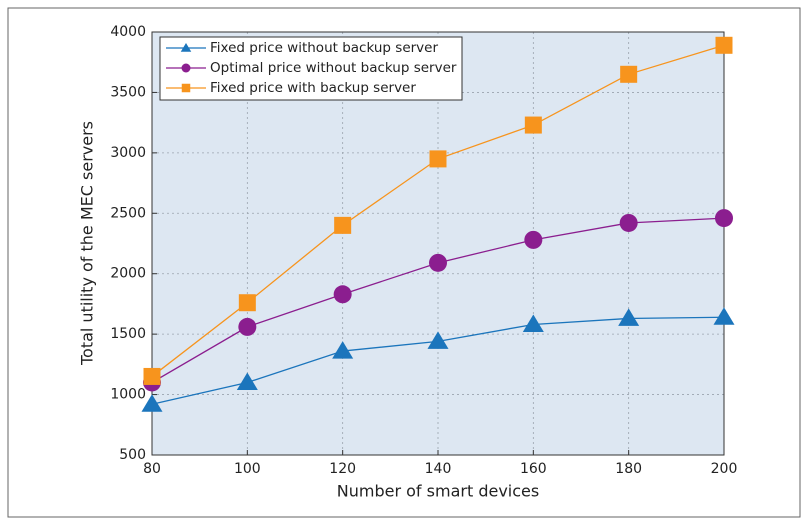  What do you see at coordinates (128, 213) in the screenshot?
I see `y-tick-label: 2500` at bounding box center [128, 213].